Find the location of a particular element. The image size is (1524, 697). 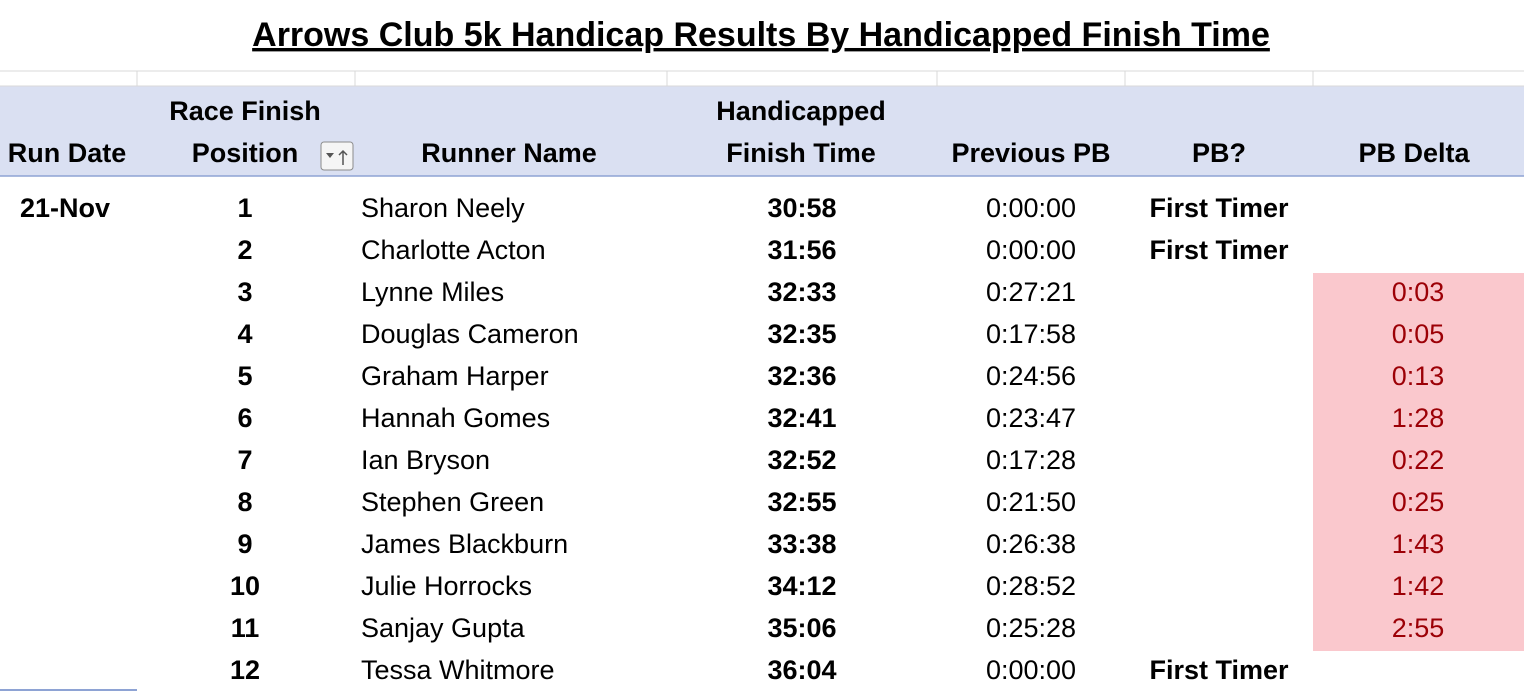

cell: 8 is located at coordinates (244, 502).